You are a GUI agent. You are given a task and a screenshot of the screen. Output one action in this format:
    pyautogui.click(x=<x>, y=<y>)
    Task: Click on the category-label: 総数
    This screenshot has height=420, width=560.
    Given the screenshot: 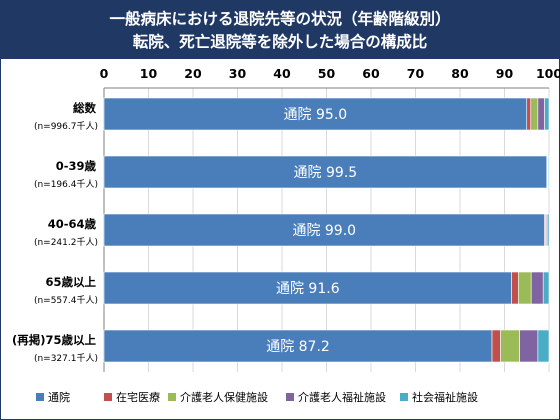 What is the action you would take?
    pyautogui.click(x=84, y=108)
    